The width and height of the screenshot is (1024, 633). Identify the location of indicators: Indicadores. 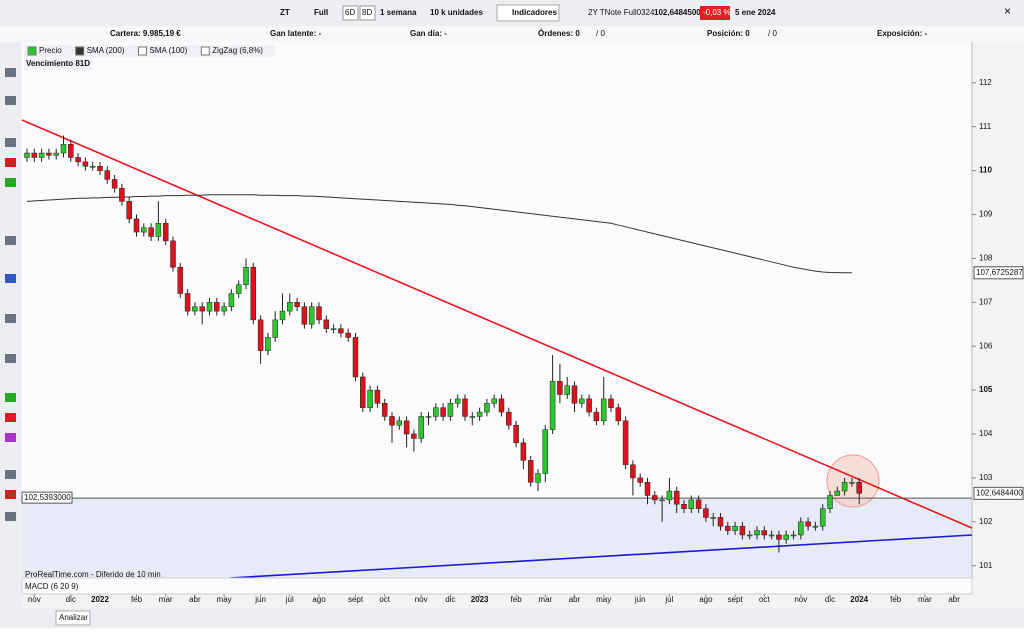
(534, 12).